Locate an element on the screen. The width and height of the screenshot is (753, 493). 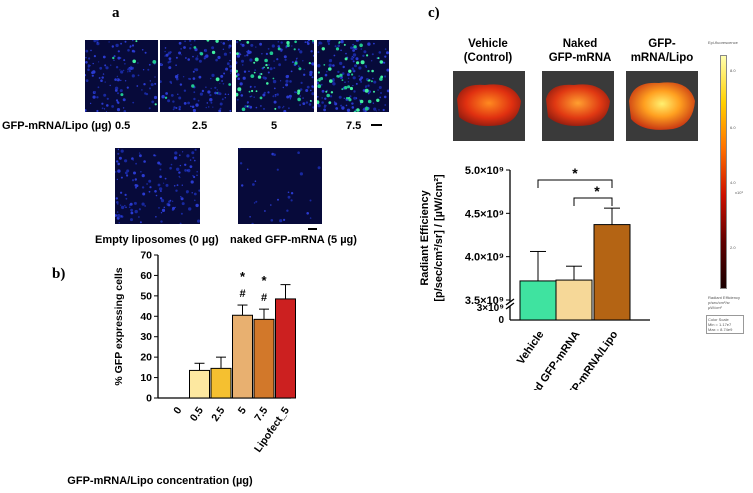
dose-label-5: 5 is located at coordinates (274, 126).